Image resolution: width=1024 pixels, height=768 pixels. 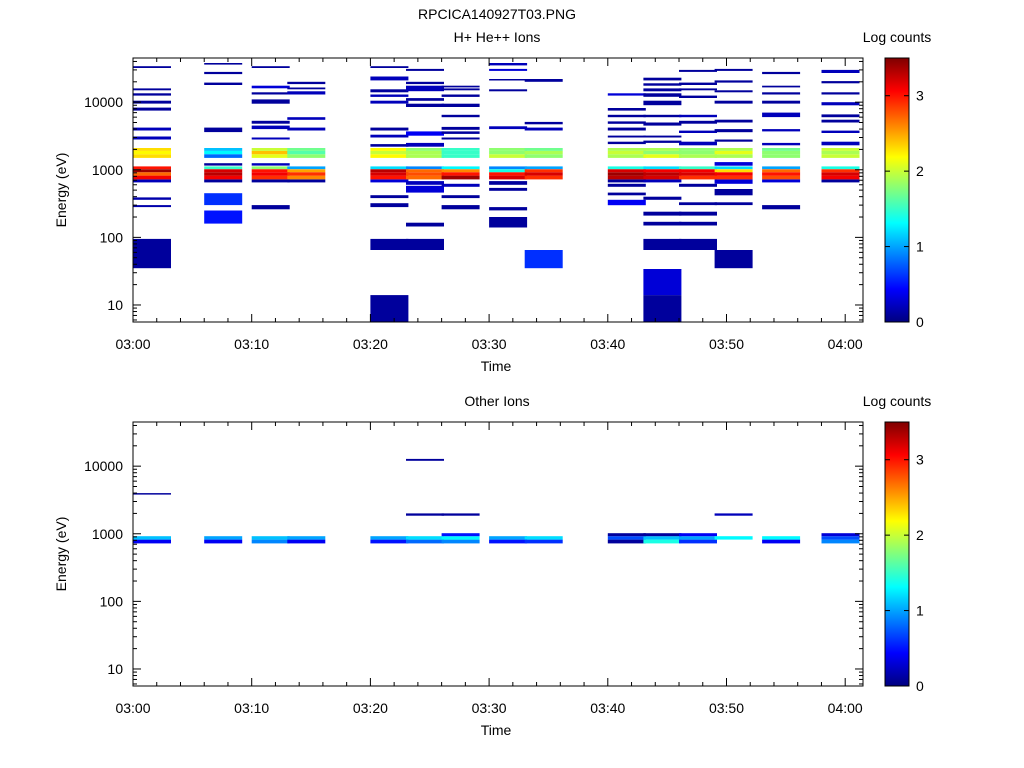 What do you see at coordinates (61, 554) in the screenshot?
I see `y-axis-label: Energy (eV)` at bounding box center [61, 554].